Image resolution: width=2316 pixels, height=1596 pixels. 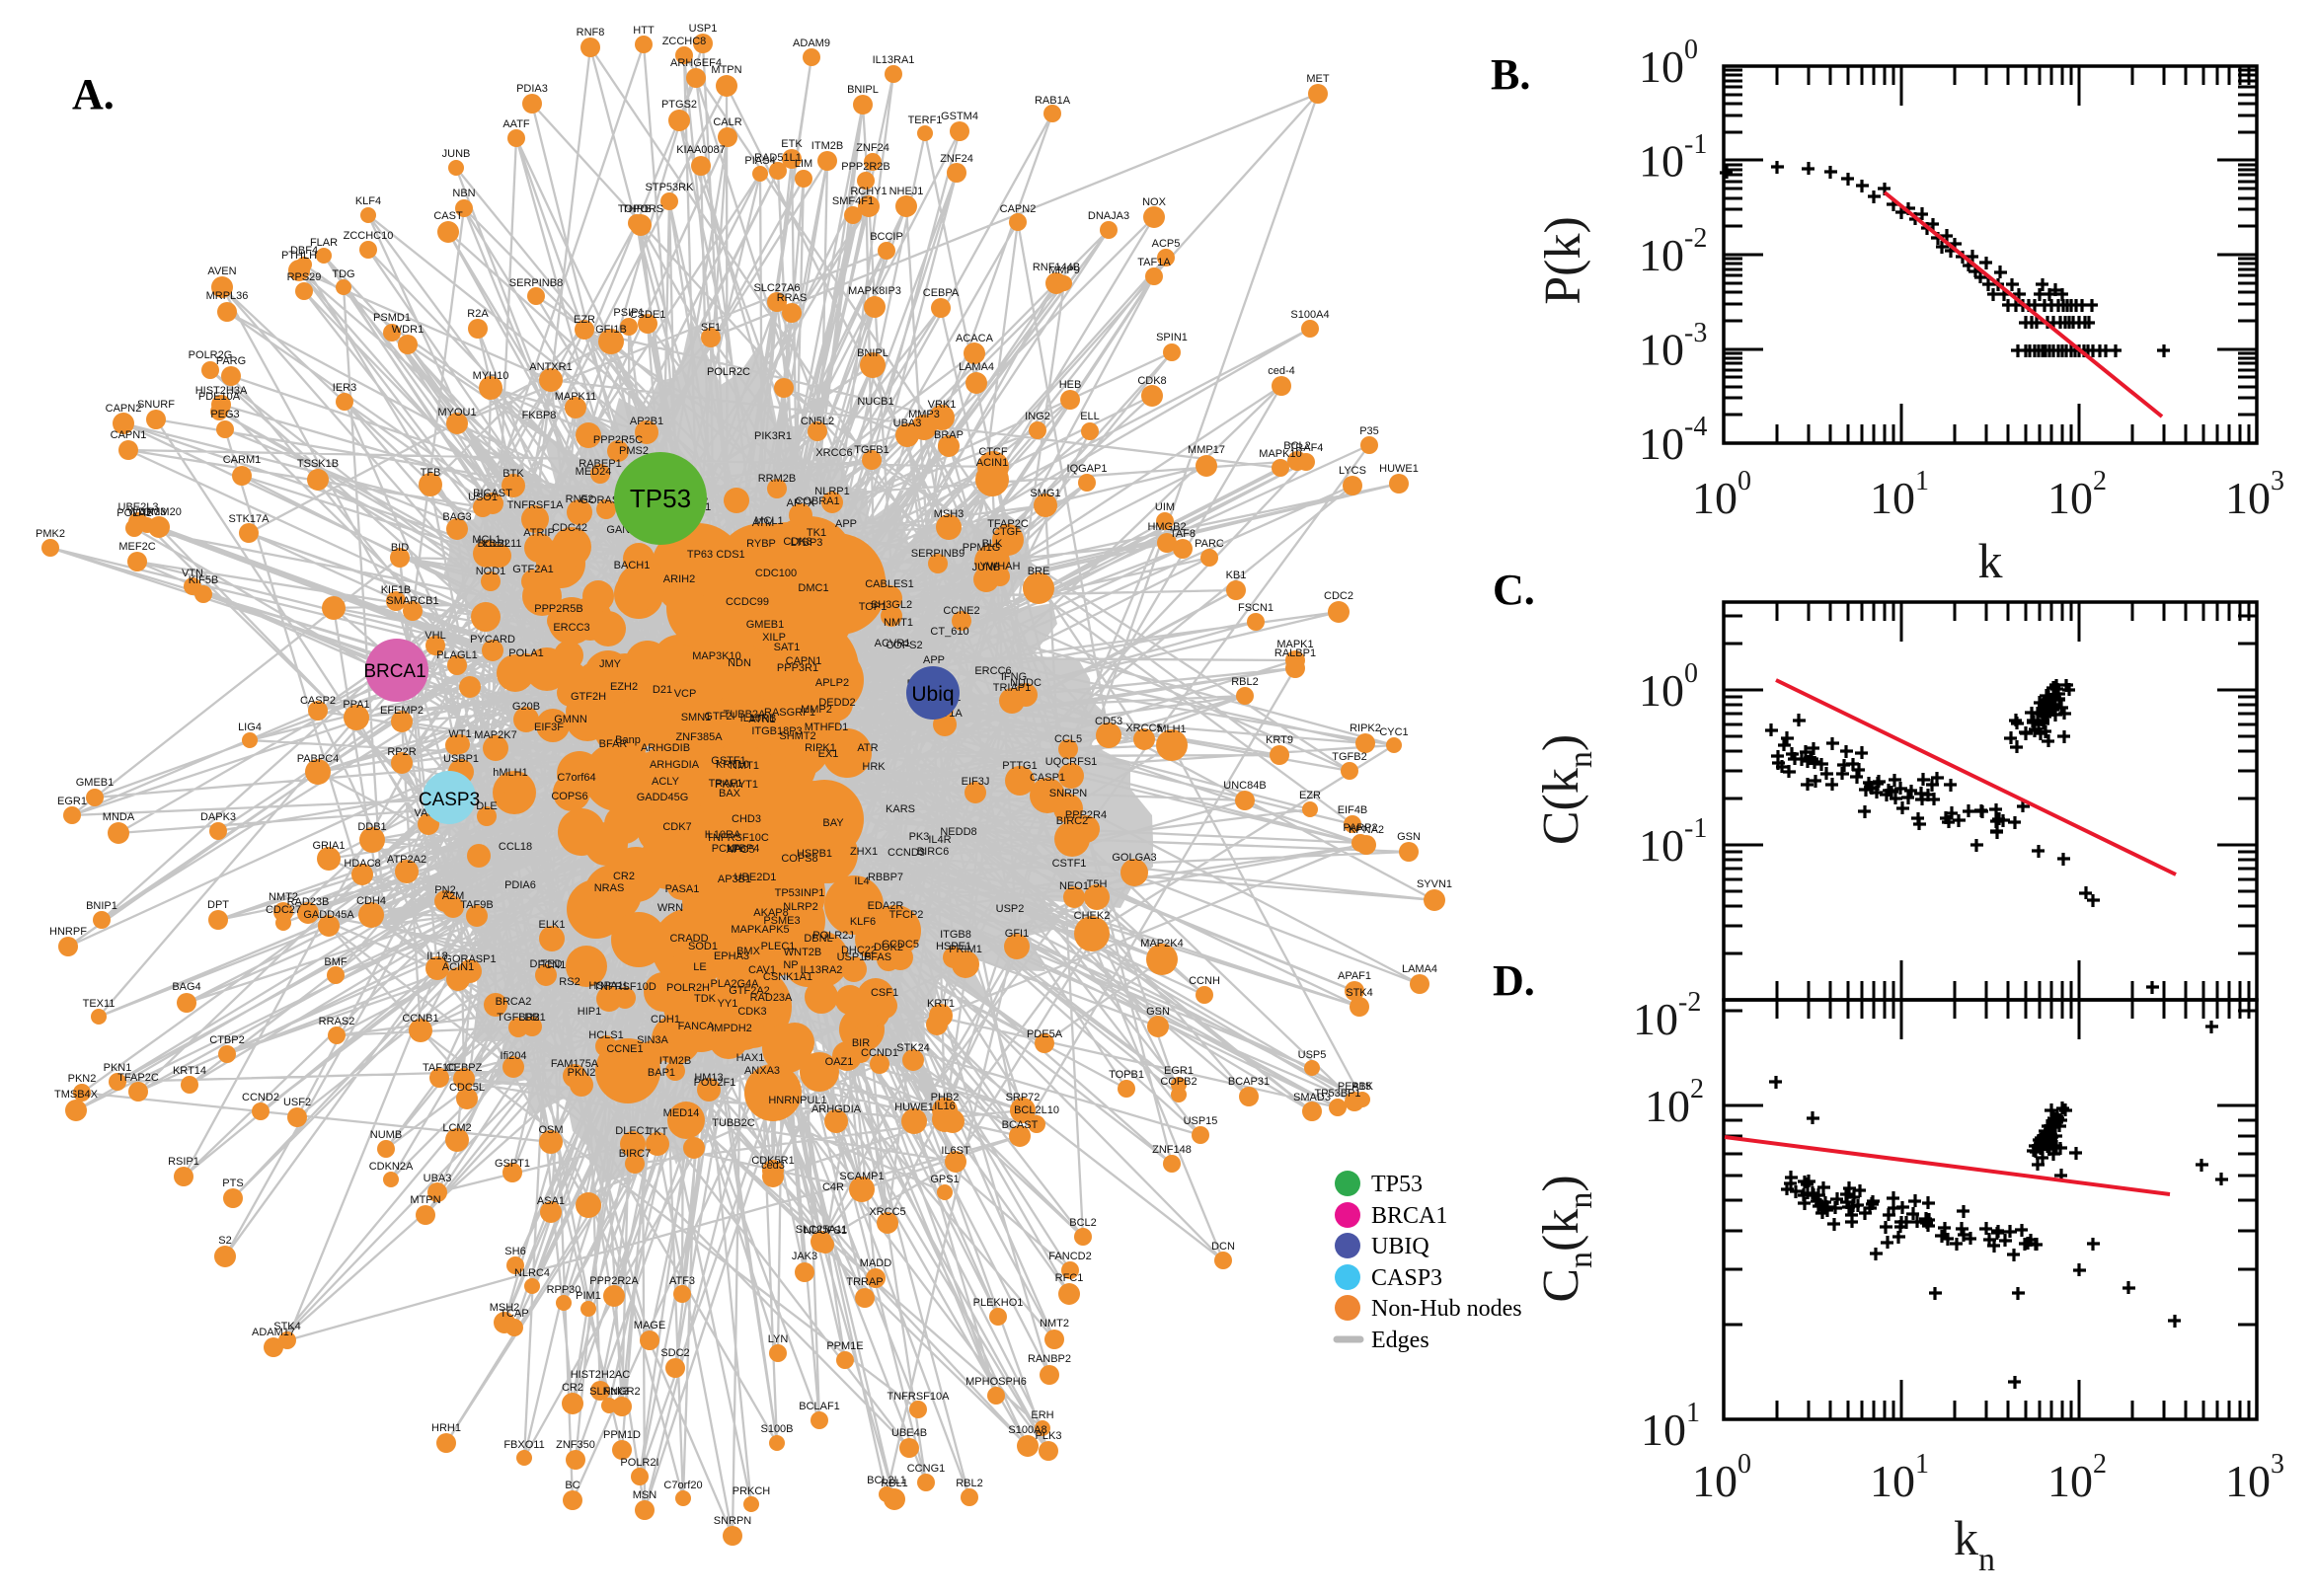 What do you see at coordinates (1409, 837) in the screenshot?
I see `svg-text: GSN` at bounding box center [1409, 837].